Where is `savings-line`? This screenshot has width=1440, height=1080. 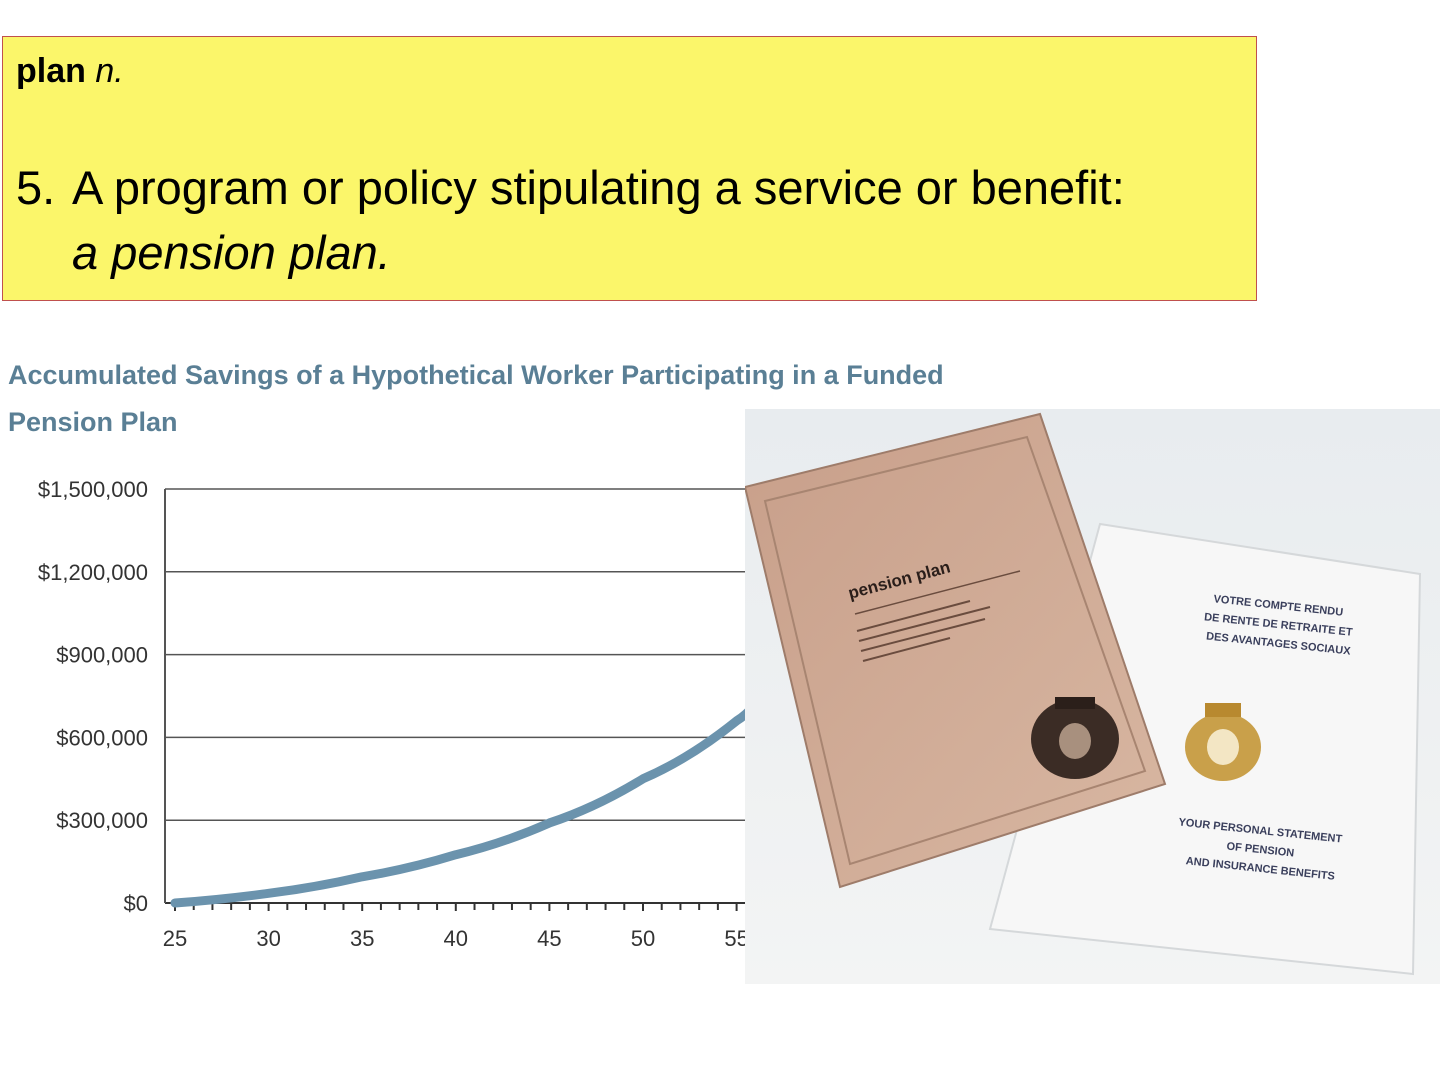
savings-line is located at coordinates (465, 803).